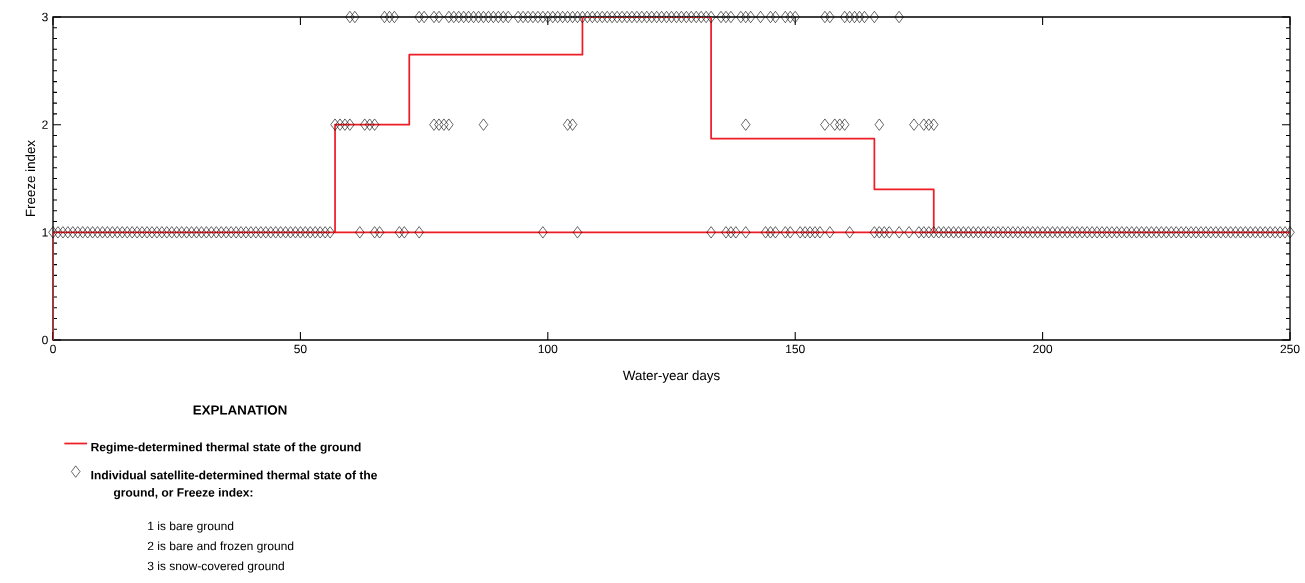 The image size is (1305, 583). I want to click on y-tick-label: 1, so click(45, 232).